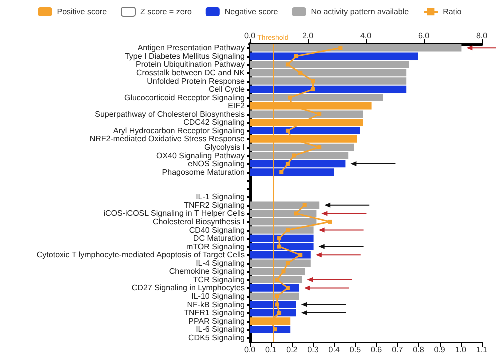  I want to click on y-tick-label: TNFR2 Signaling, so click(214, 205).